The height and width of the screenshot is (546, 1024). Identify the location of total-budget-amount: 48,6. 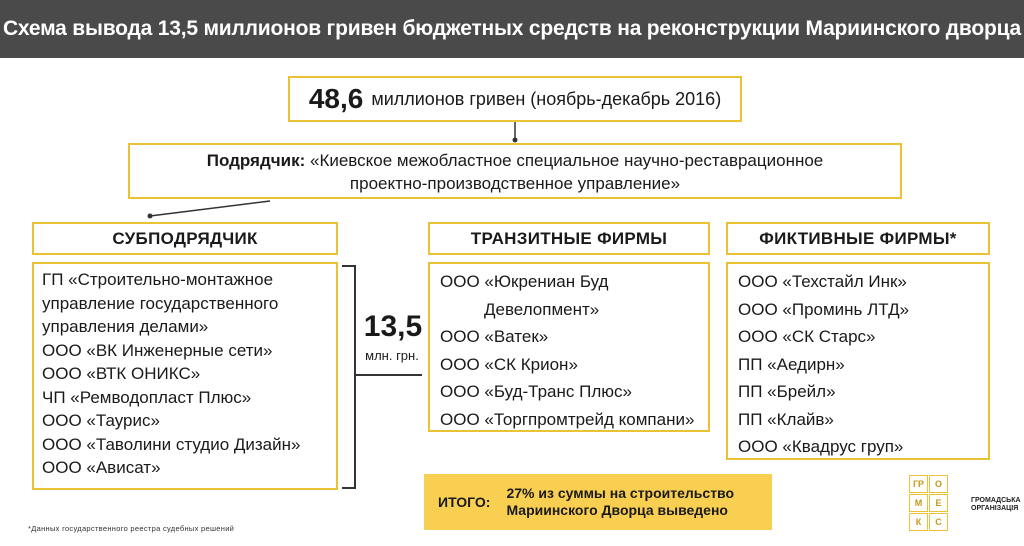
(336, 98).